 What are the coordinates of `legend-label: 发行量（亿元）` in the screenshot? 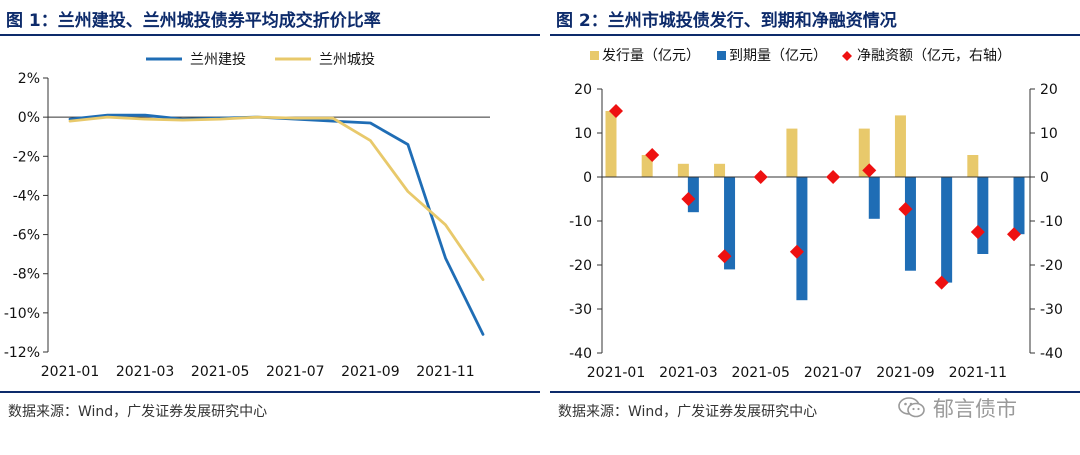 It's located at (651, 56).